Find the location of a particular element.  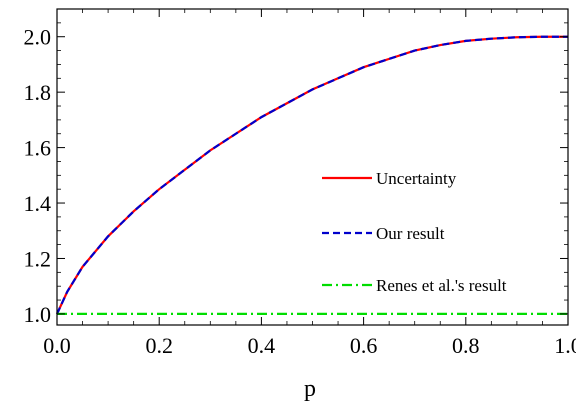

y-tick-label: 1.4 is located at coordinates (38, 203).